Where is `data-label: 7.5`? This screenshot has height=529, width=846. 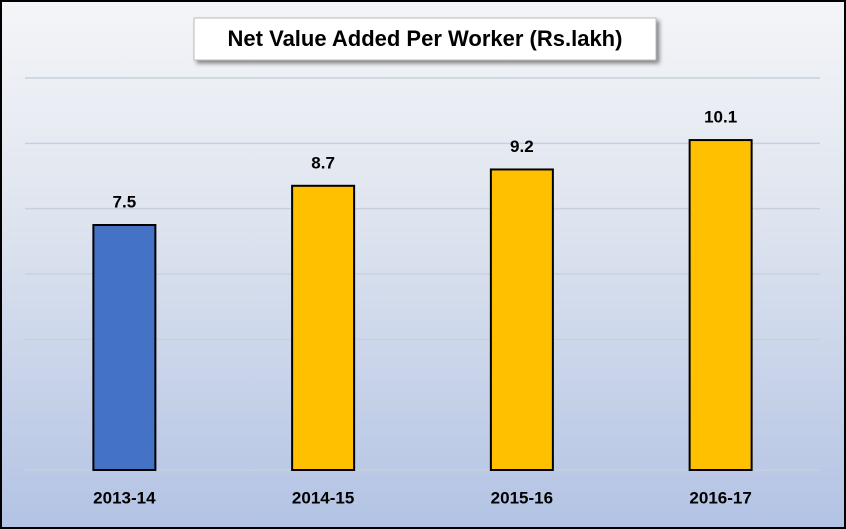 data-label: 7.5 is located at coordinates (125, 201).